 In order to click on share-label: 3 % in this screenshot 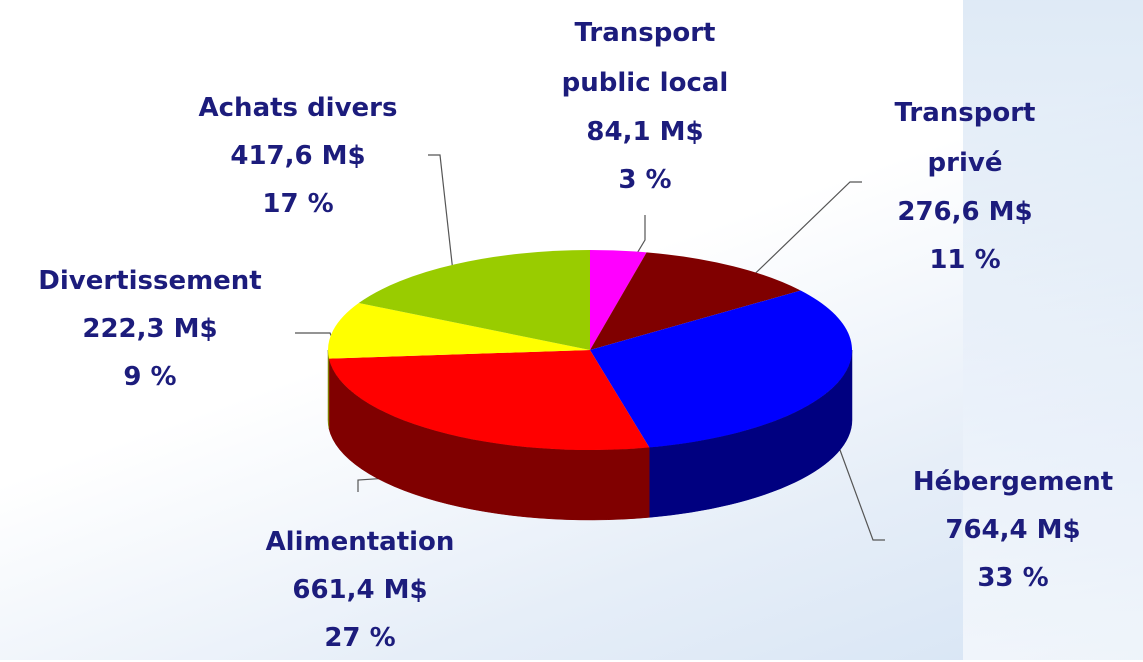, I will do `click(645, 180)`.